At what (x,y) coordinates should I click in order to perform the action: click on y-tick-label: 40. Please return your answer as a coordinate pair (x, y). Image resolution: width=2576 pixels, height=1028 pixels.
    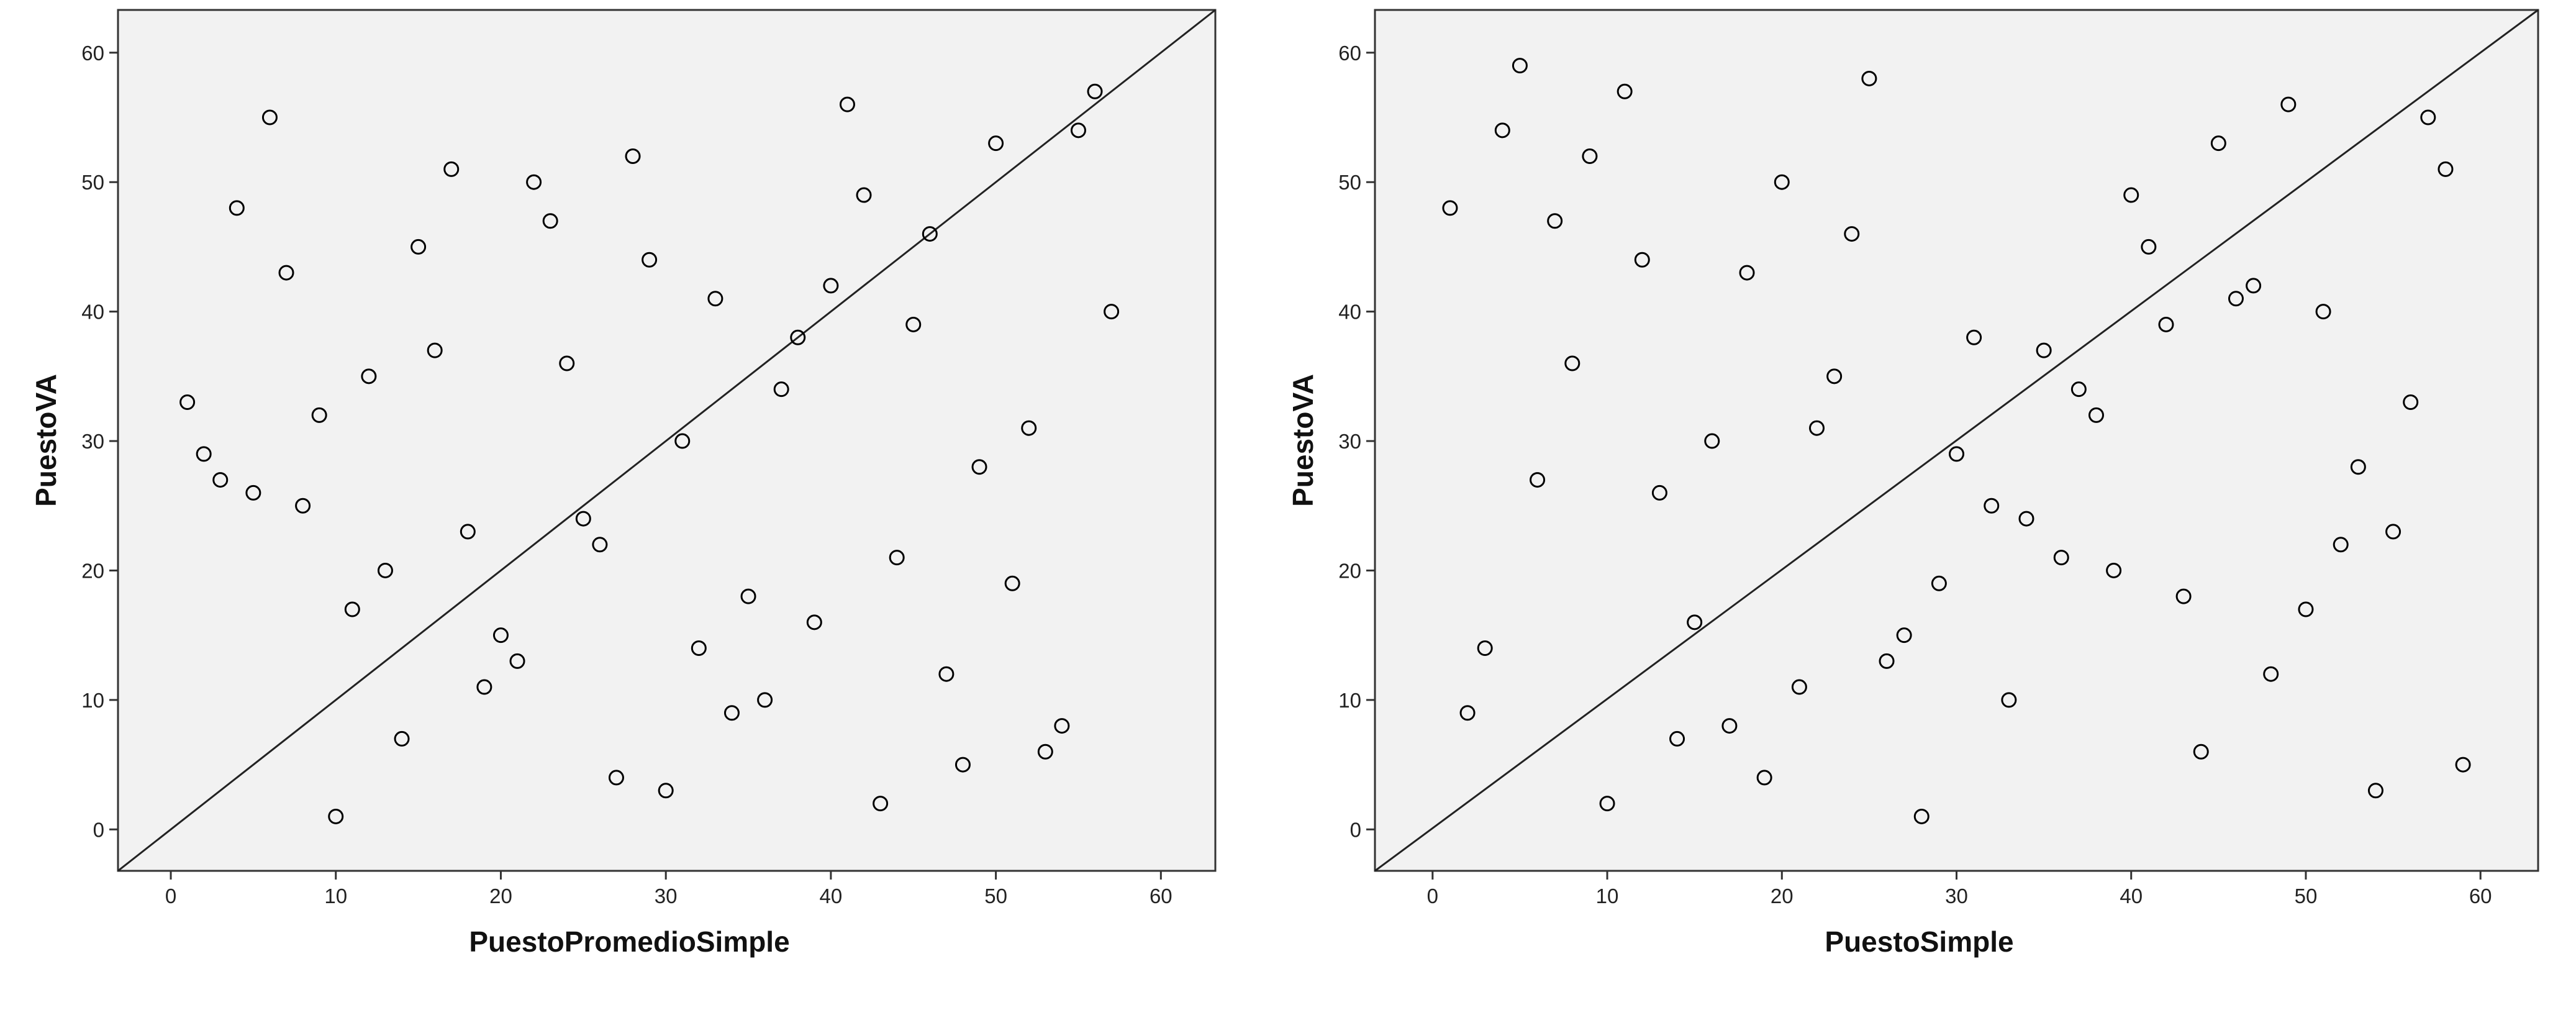
    Looking at the image, I should click on (92, 313).